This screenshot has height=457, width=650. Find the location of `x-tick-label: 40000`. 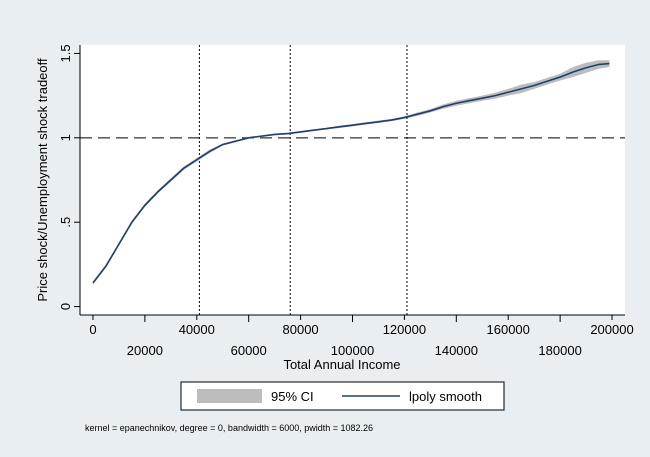

x-tick-label: 40000 is located at coordinates (197, 329).